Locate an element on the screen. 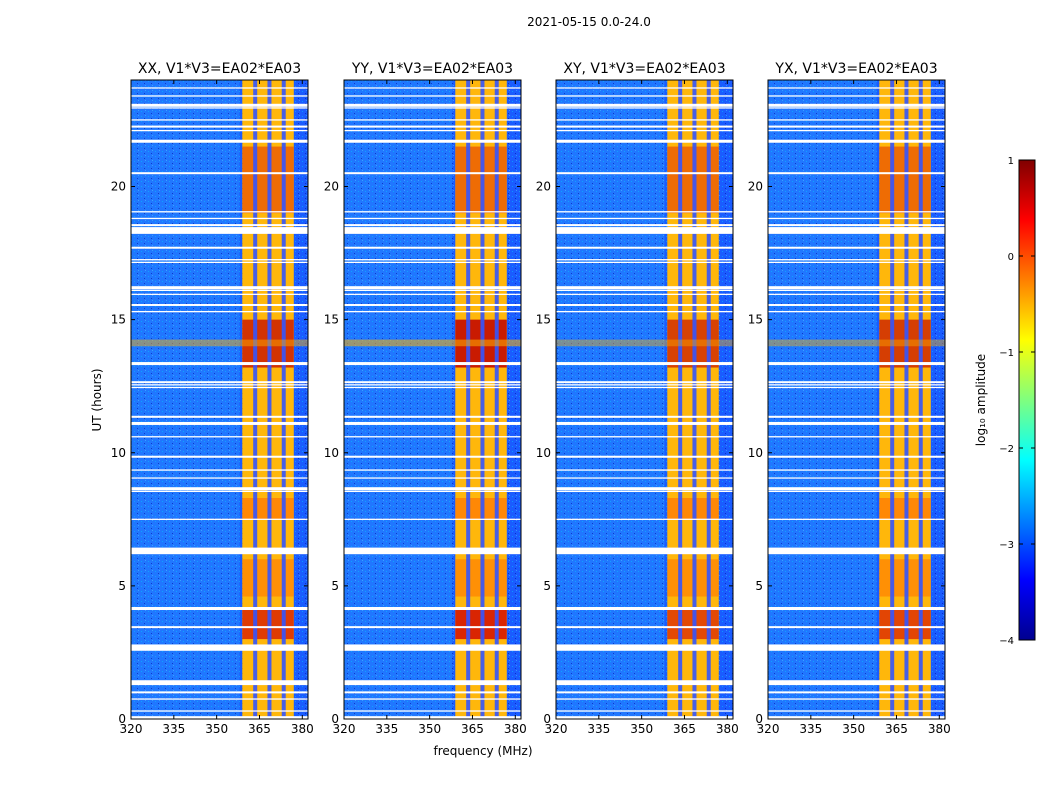  figure-suptitle: 2021-05-15 0.0-24.0 is located at coordinates (589, 22).